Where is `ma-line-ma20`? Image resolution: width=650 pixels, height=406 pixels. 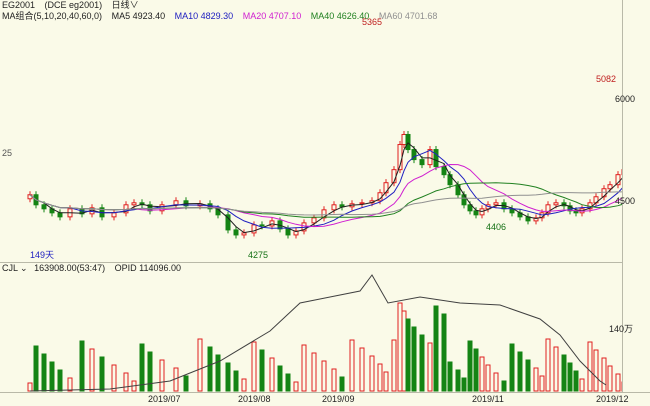 ma-line-ma20 is located at coordinates (325, 195).